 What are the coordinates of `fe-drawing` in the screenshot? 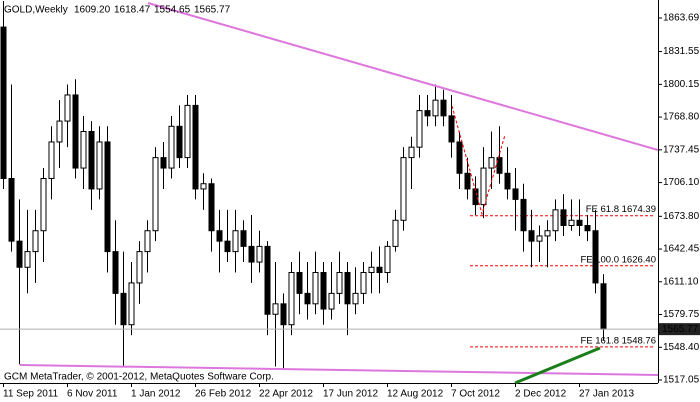 It's located at (478, 160).